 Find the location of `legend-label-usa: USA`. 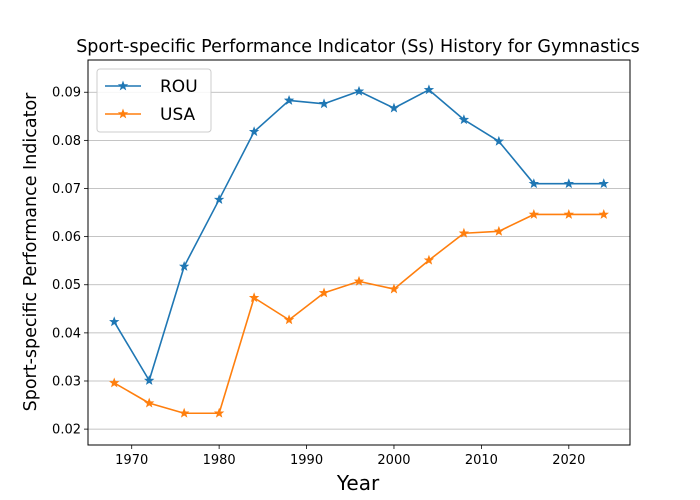

legend-label-usa: USA is located at coordinates (178, 115).